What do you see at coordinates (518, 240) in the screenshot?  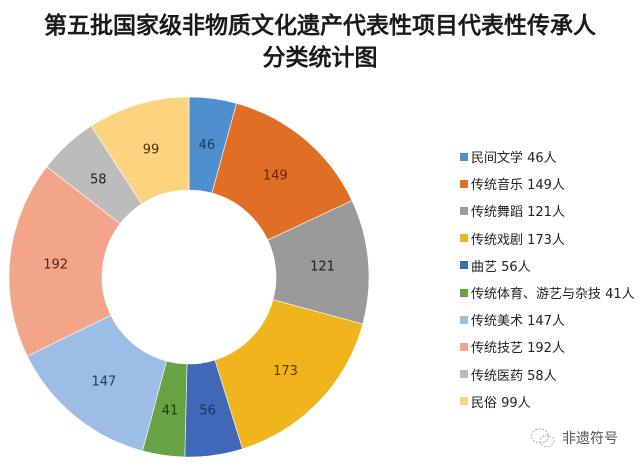 I see `legend-label: 传统戏剧 173人` at bounding box center [518, 240].